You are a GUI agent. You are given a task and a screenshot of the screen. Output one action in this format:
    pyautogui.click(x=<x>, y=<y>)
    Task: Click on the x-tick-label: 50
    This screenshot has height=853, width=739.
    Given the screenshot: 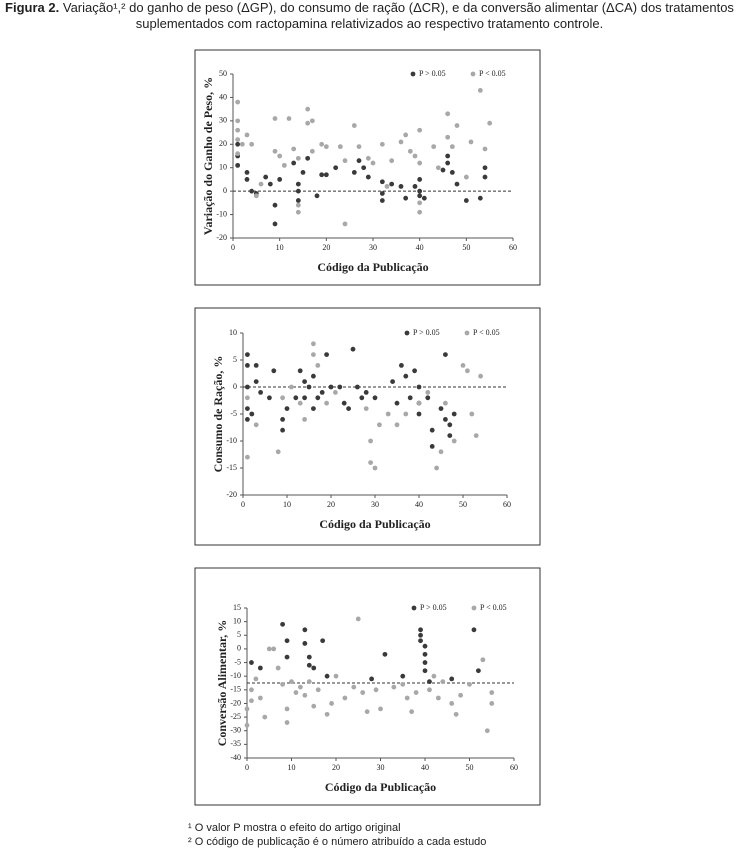 What is the action you would take?
    pyautogui.click(x=466, y=247)
    